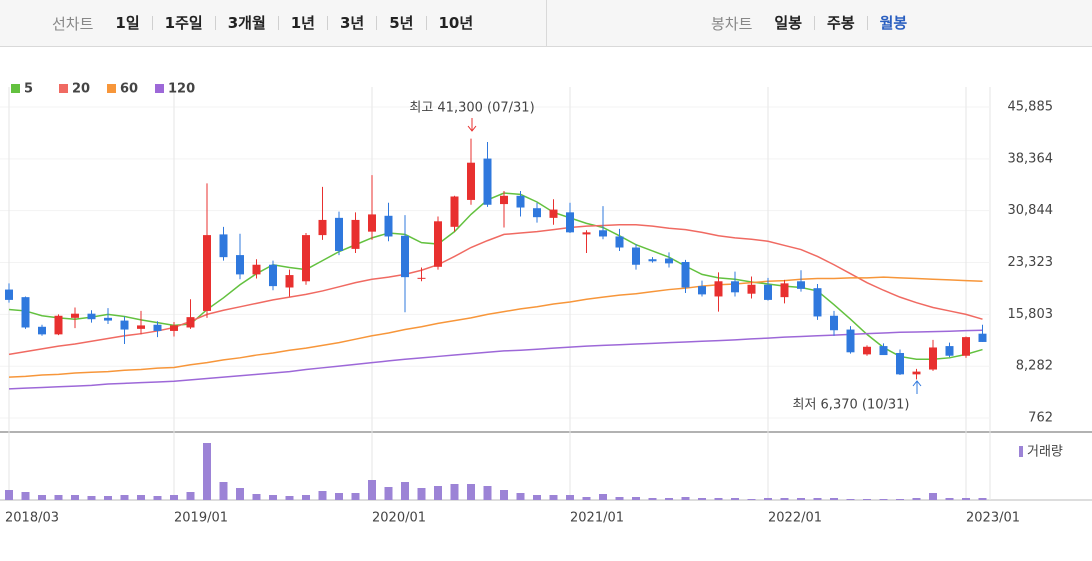 This screenshot has width=1092, height=561. Describe the element at coordinates (127, 23) in the screenshot. I see `tab: 1일` at that location.